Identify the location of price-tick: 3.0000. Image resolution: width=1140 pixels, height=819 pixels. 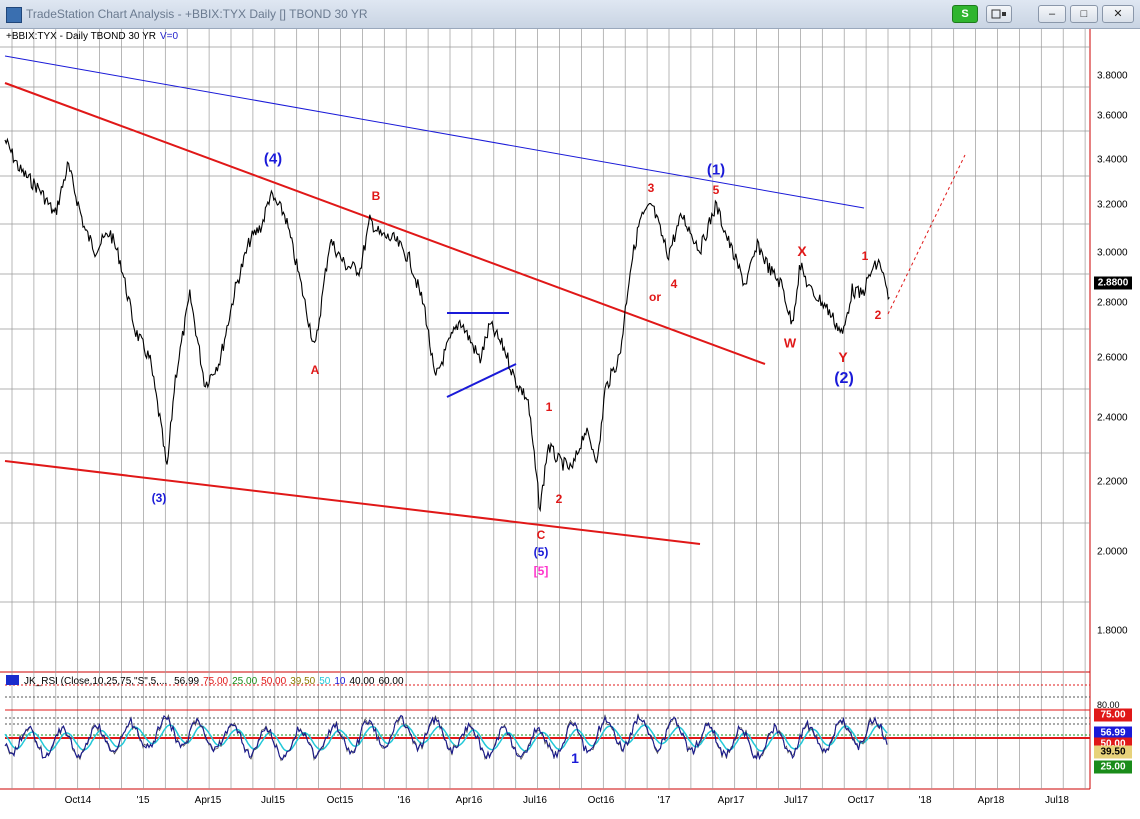
(1112, 253).